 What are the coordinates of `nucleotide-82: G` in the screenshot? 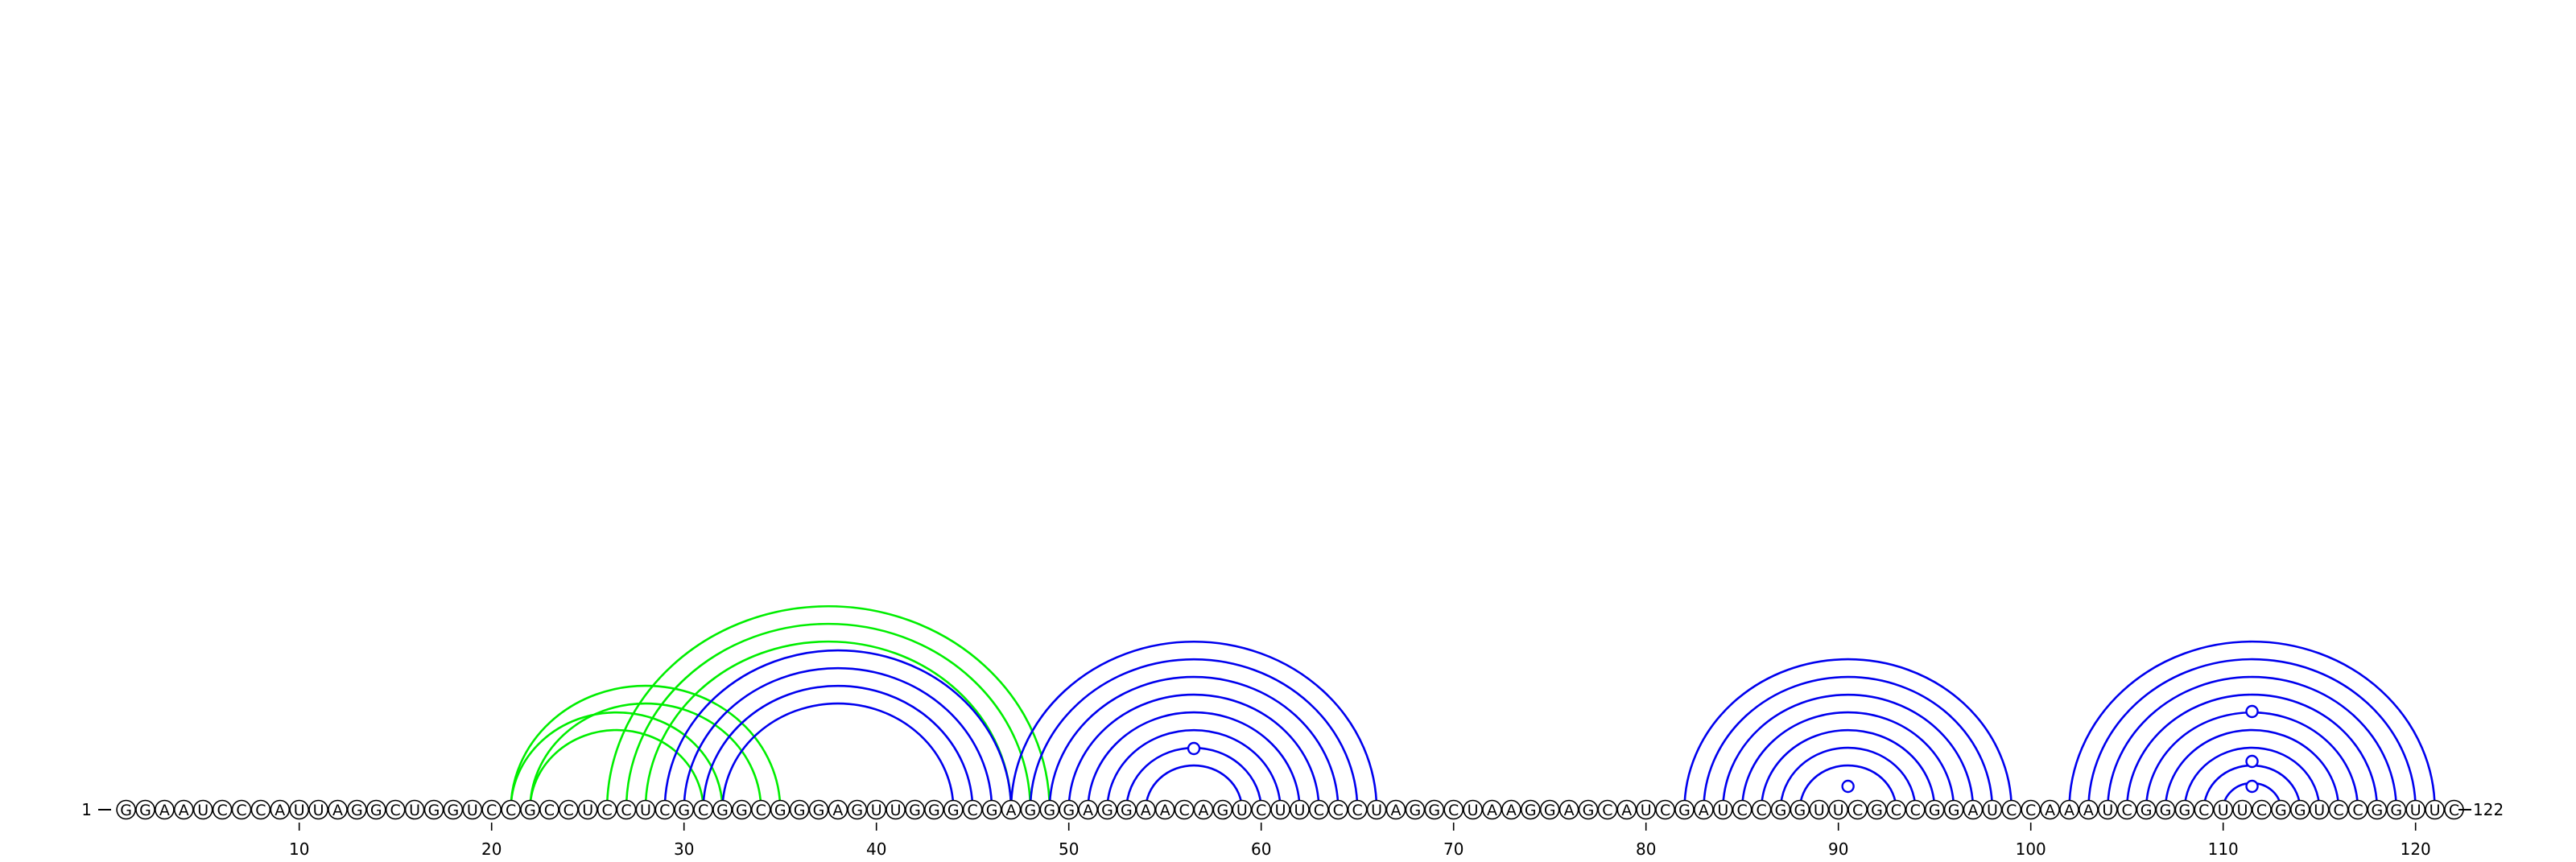 It's located at (1685, 809).